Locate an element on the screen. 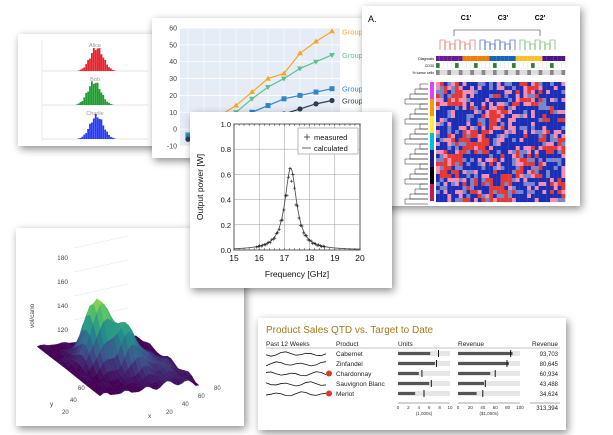 The width and height of the screenshot is (613, 435). sales-revenue-tick: 0 is located at coordinates (458, 407).